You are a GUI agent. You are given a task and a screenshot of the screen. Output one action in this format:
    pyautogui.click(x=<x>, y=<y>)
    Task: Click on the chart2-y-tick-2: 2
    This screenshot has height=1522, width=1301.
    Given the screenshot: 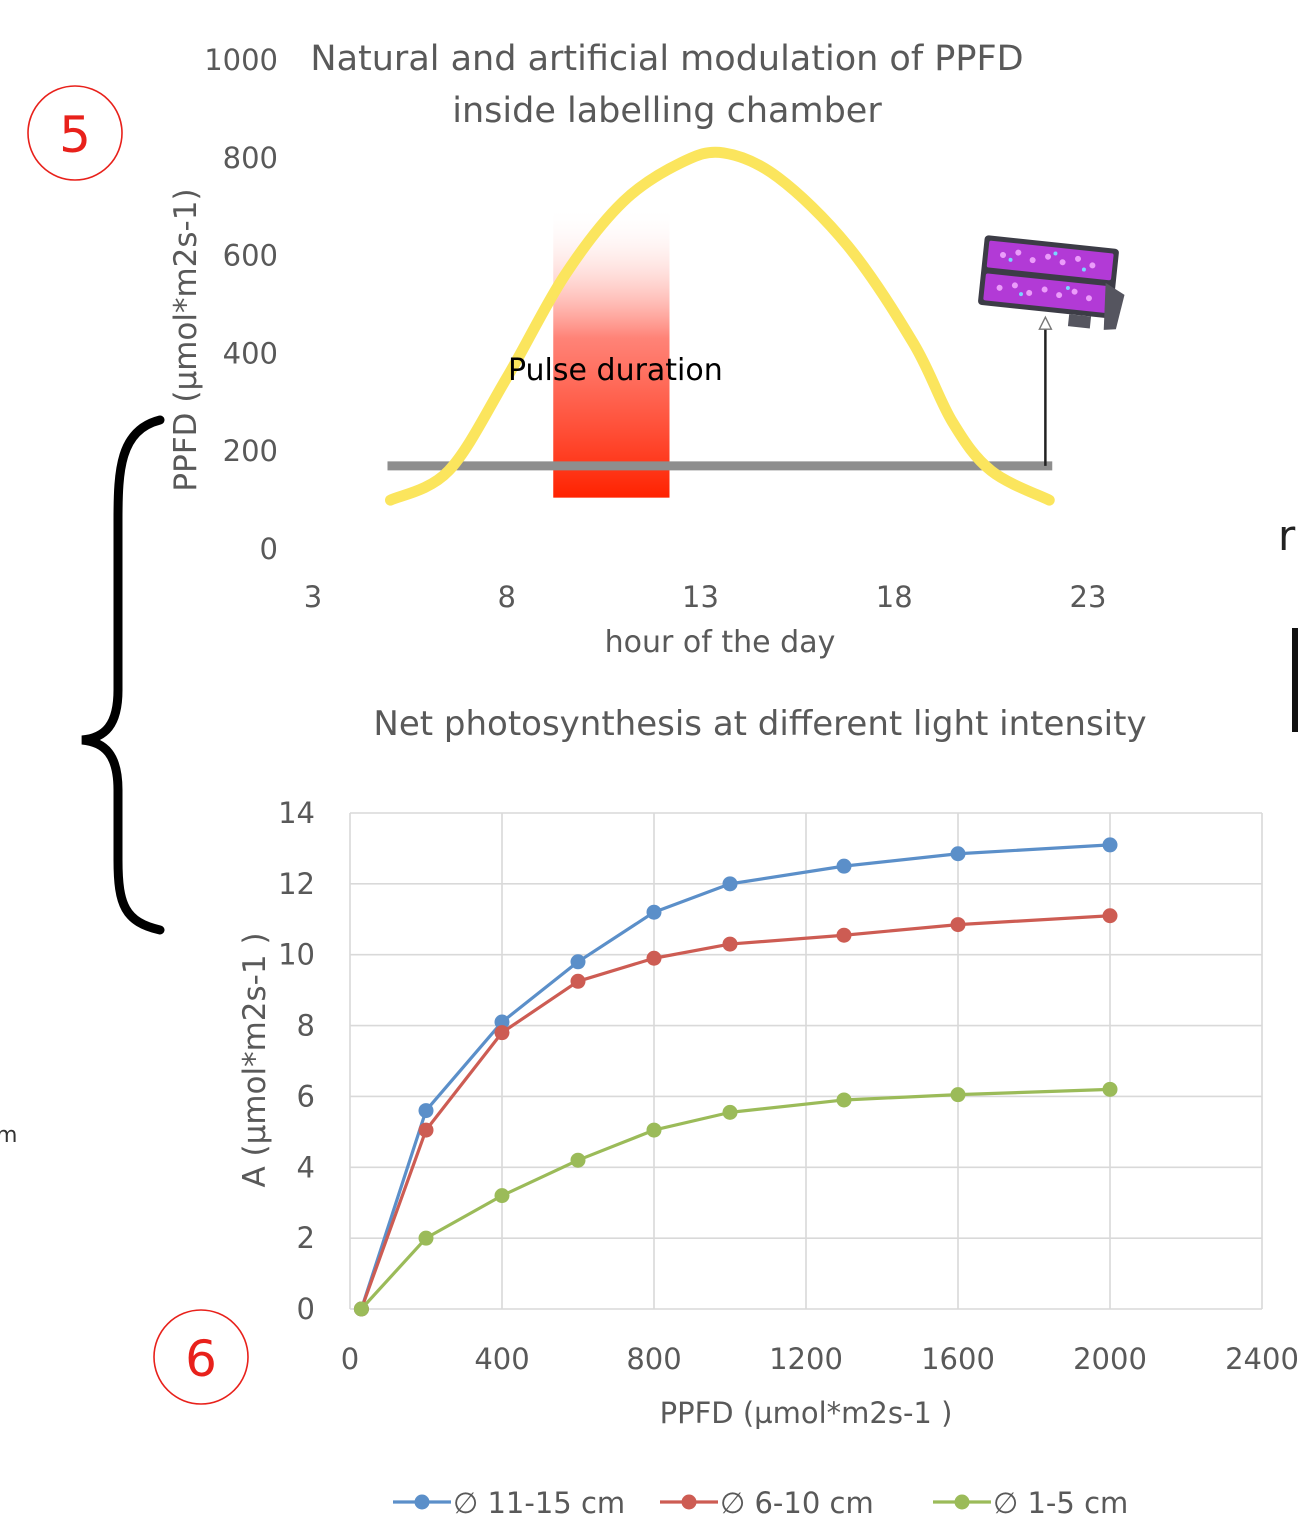 What is the action you would take?
    pyautogui.click(x=306, y=1238)
    